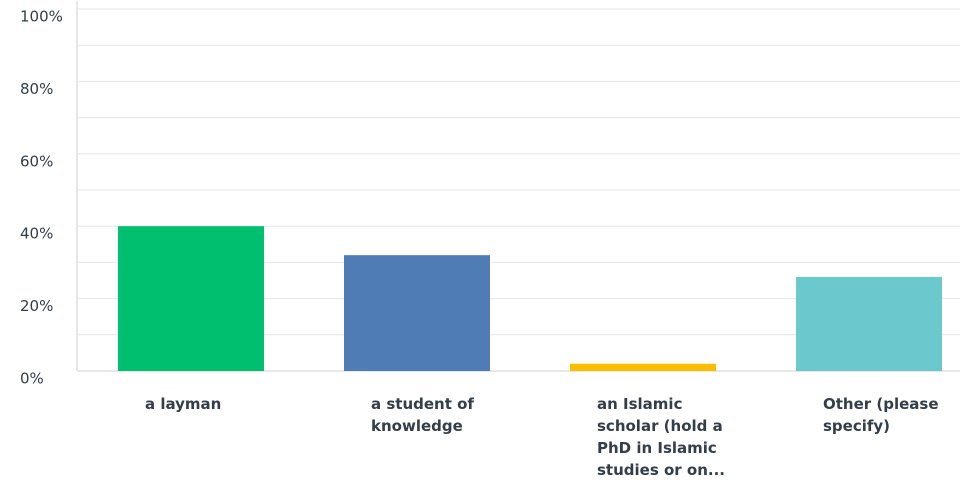  What do you see at coordinates (36, 234) in the screenshot?
I see `y-tick-label: 40%` at bounding box center [36, 234].